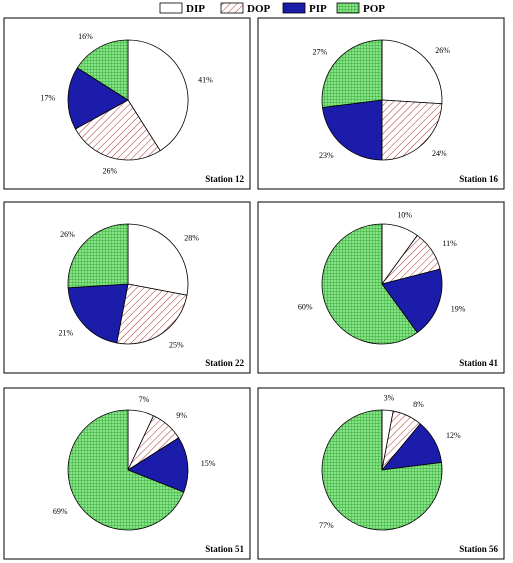 The height and width of the screenshot is (563, 513). Describe the element at coordinates (85, 36) in the screenshot. I see `pct-label-pop: 16%` at that location.